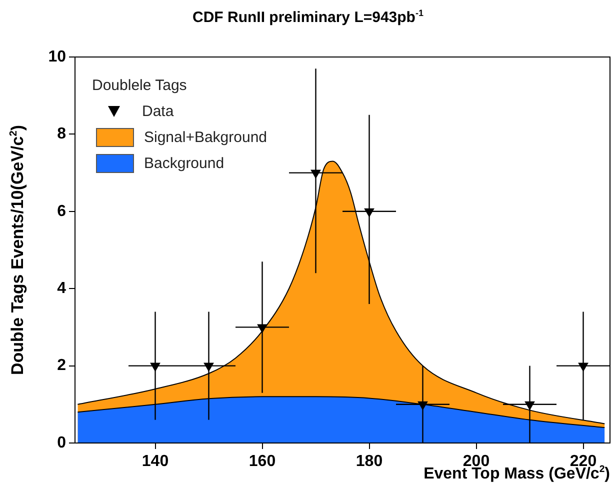 The image size is (616, 488). Describe the element at coordinates (262, 461) in the screenshot. I see `x-tick-label: 160` at that location.